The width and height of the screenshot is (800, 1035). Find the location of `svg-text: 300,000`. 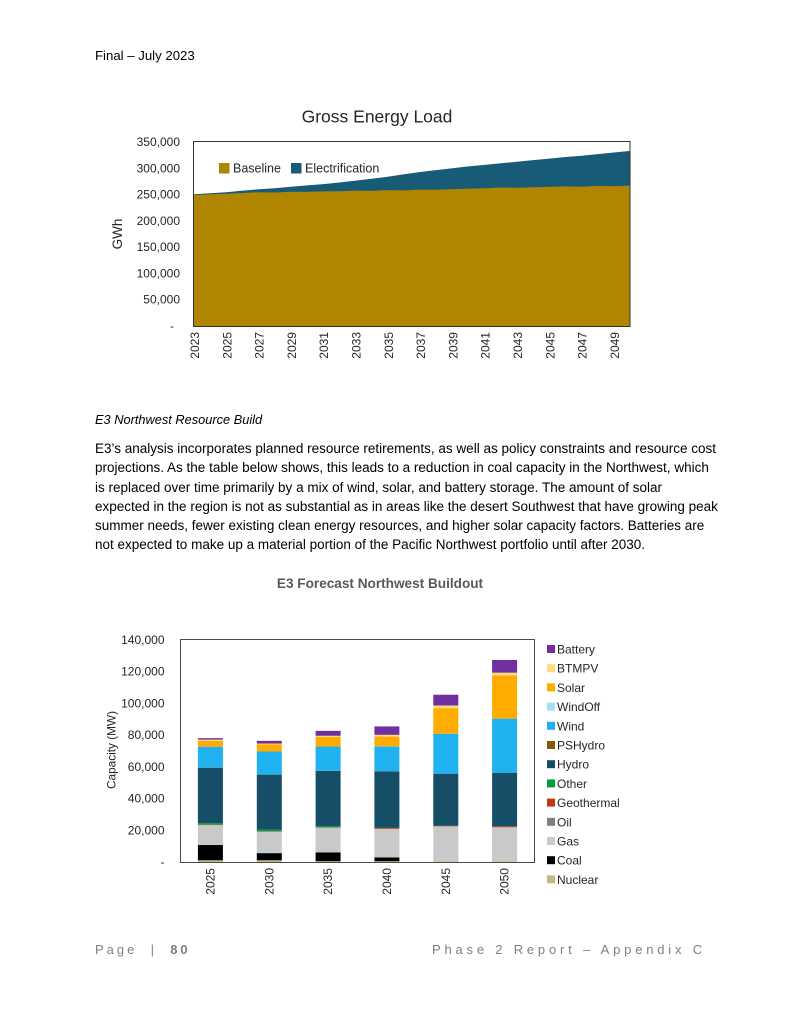

svg-text: 300,000 is located at coordinates (159, 168).